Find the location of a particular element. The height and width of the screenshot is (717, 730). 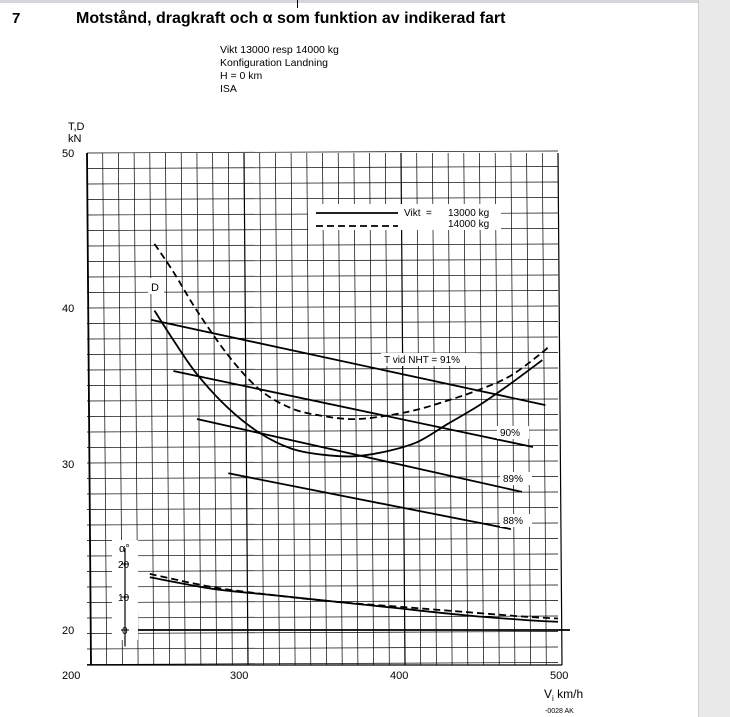

y-label-line1: T,D is located at coordinates (76, 127).